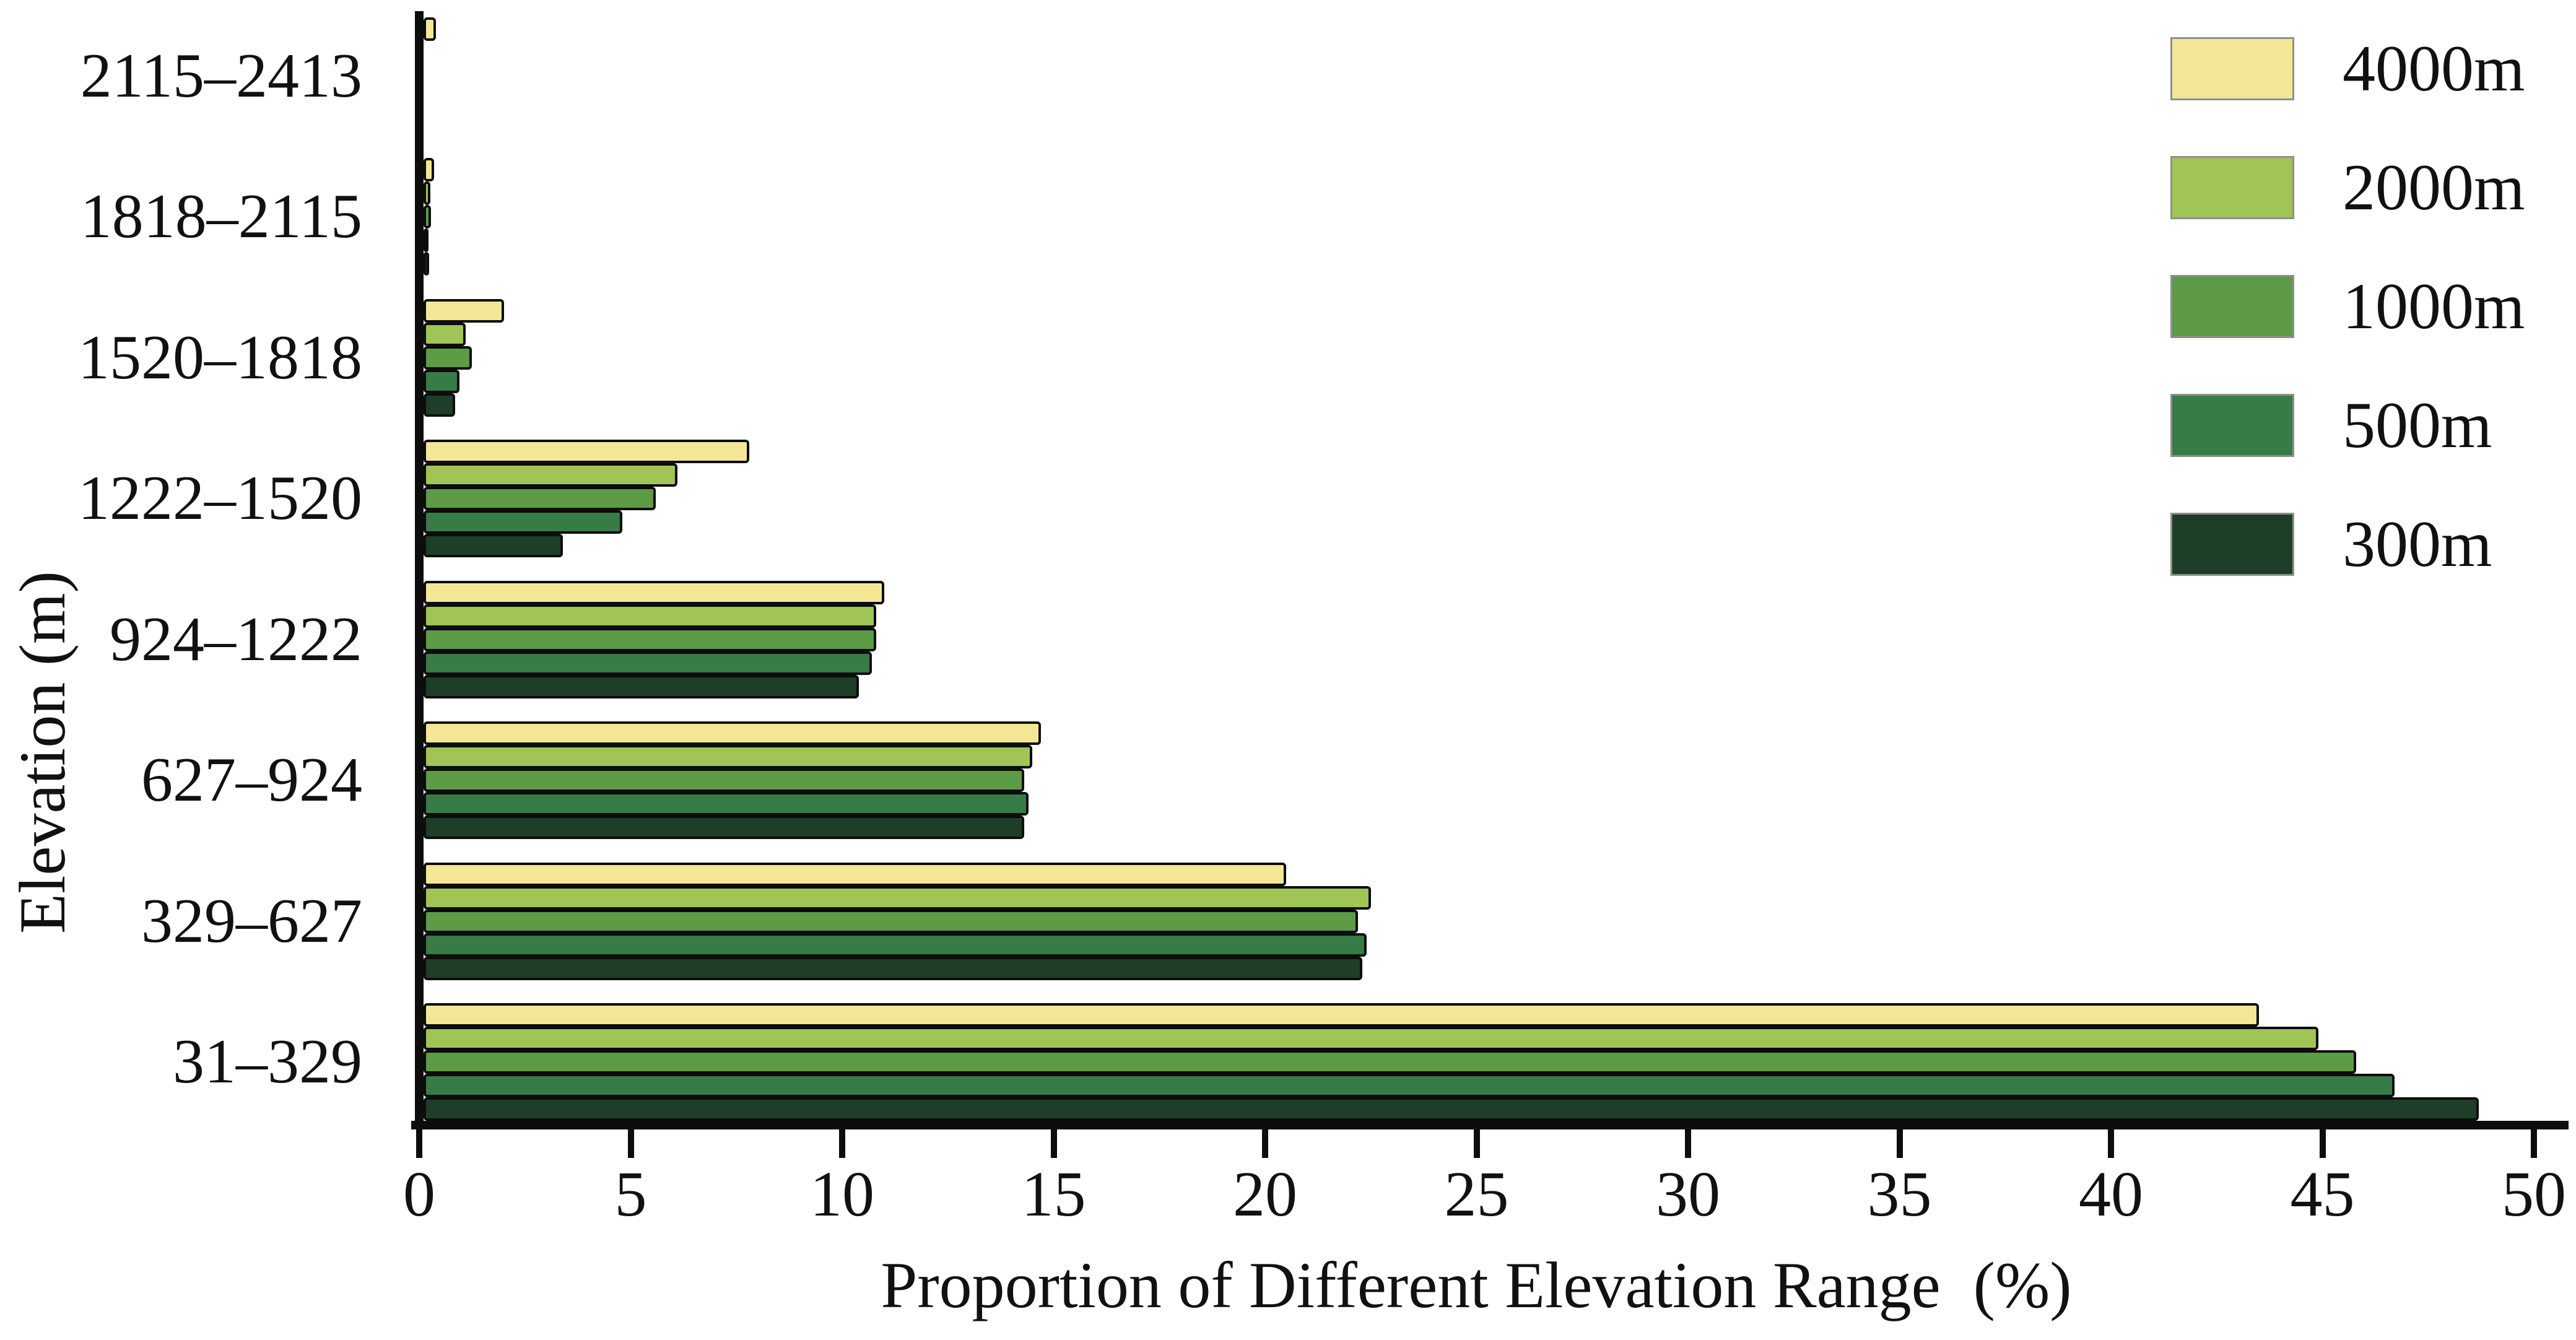  Describe the element at coordinates (2232, 306) in the screenshot. I see `legend-swatch-1000m` at that location.